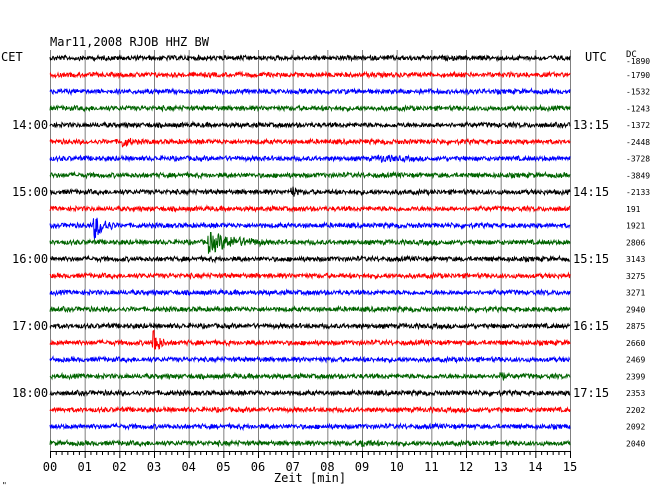 Image resolution: width=650 pixels, height=494 pixels. Describe the element at coordinates (396, 467) in the screenshot. I see `x-tick-label: 10` at that location.